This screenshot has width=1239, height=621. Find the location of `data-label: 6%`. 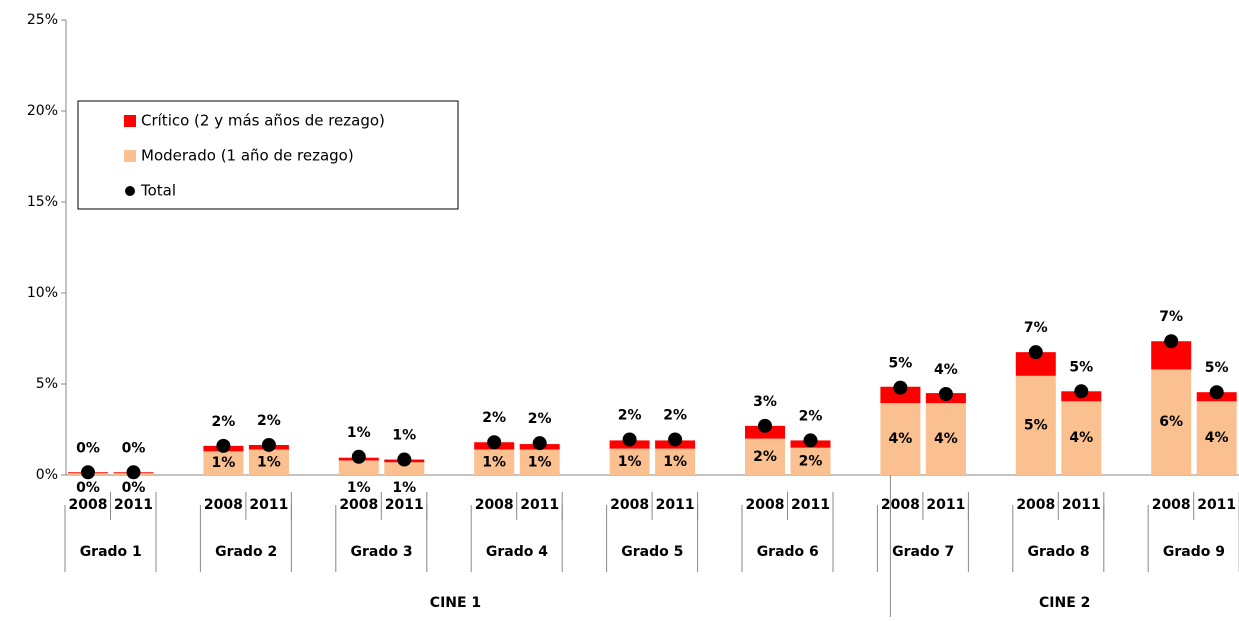

data-label: 6% is located at coordinates (1171, 422).